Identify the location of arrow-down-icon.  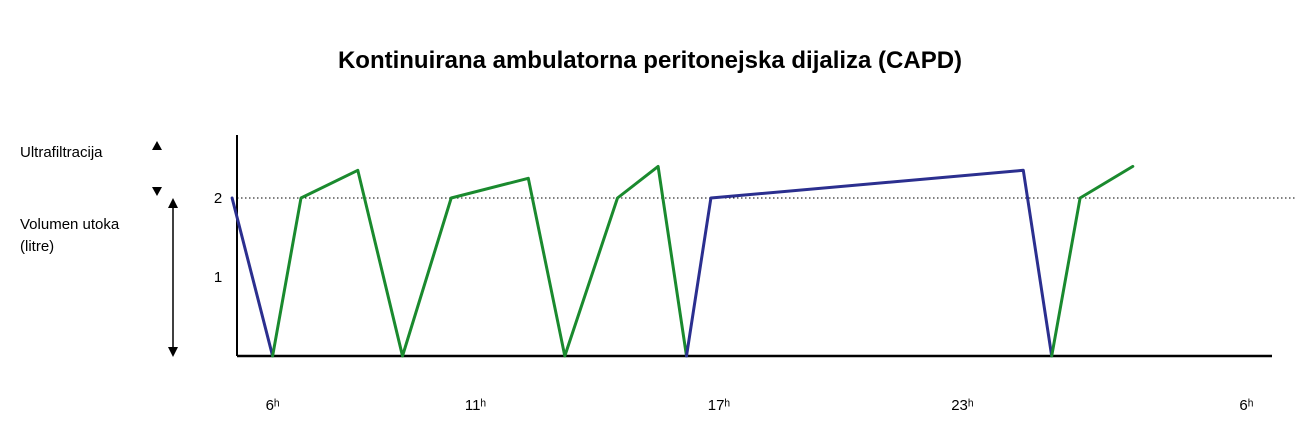
(157, 191).